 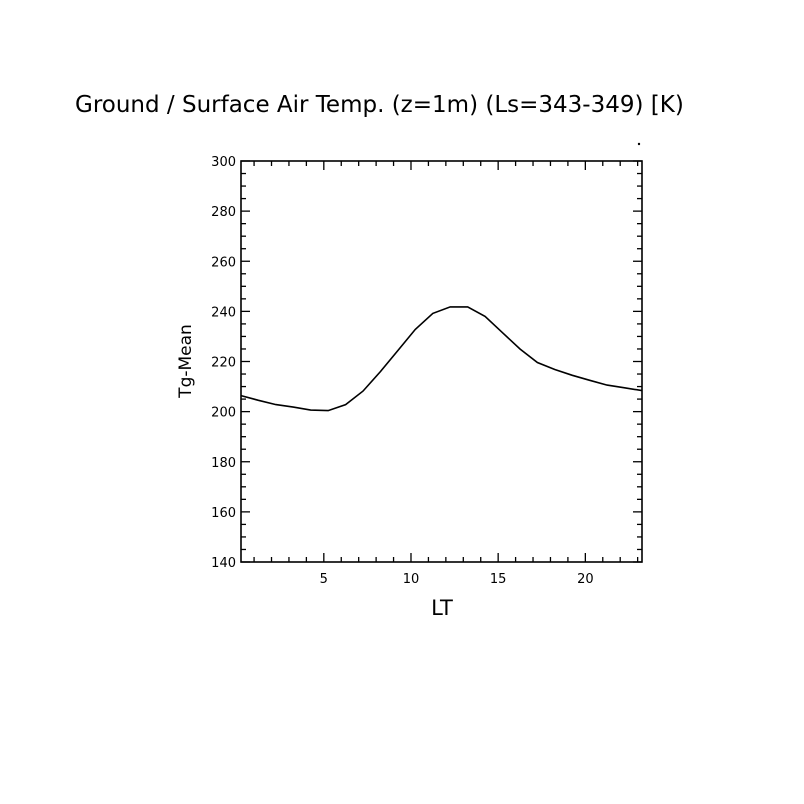 What do you see at coordinates (223, 563) in the screenshot?
I see `y-tick-label: 140` at bounding box center [223, 563].